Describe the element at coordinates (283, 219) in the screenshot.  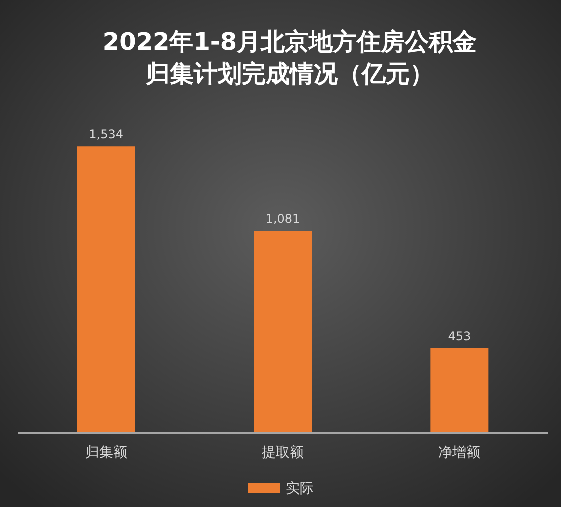
I see `data-label: 1,081` at that location.